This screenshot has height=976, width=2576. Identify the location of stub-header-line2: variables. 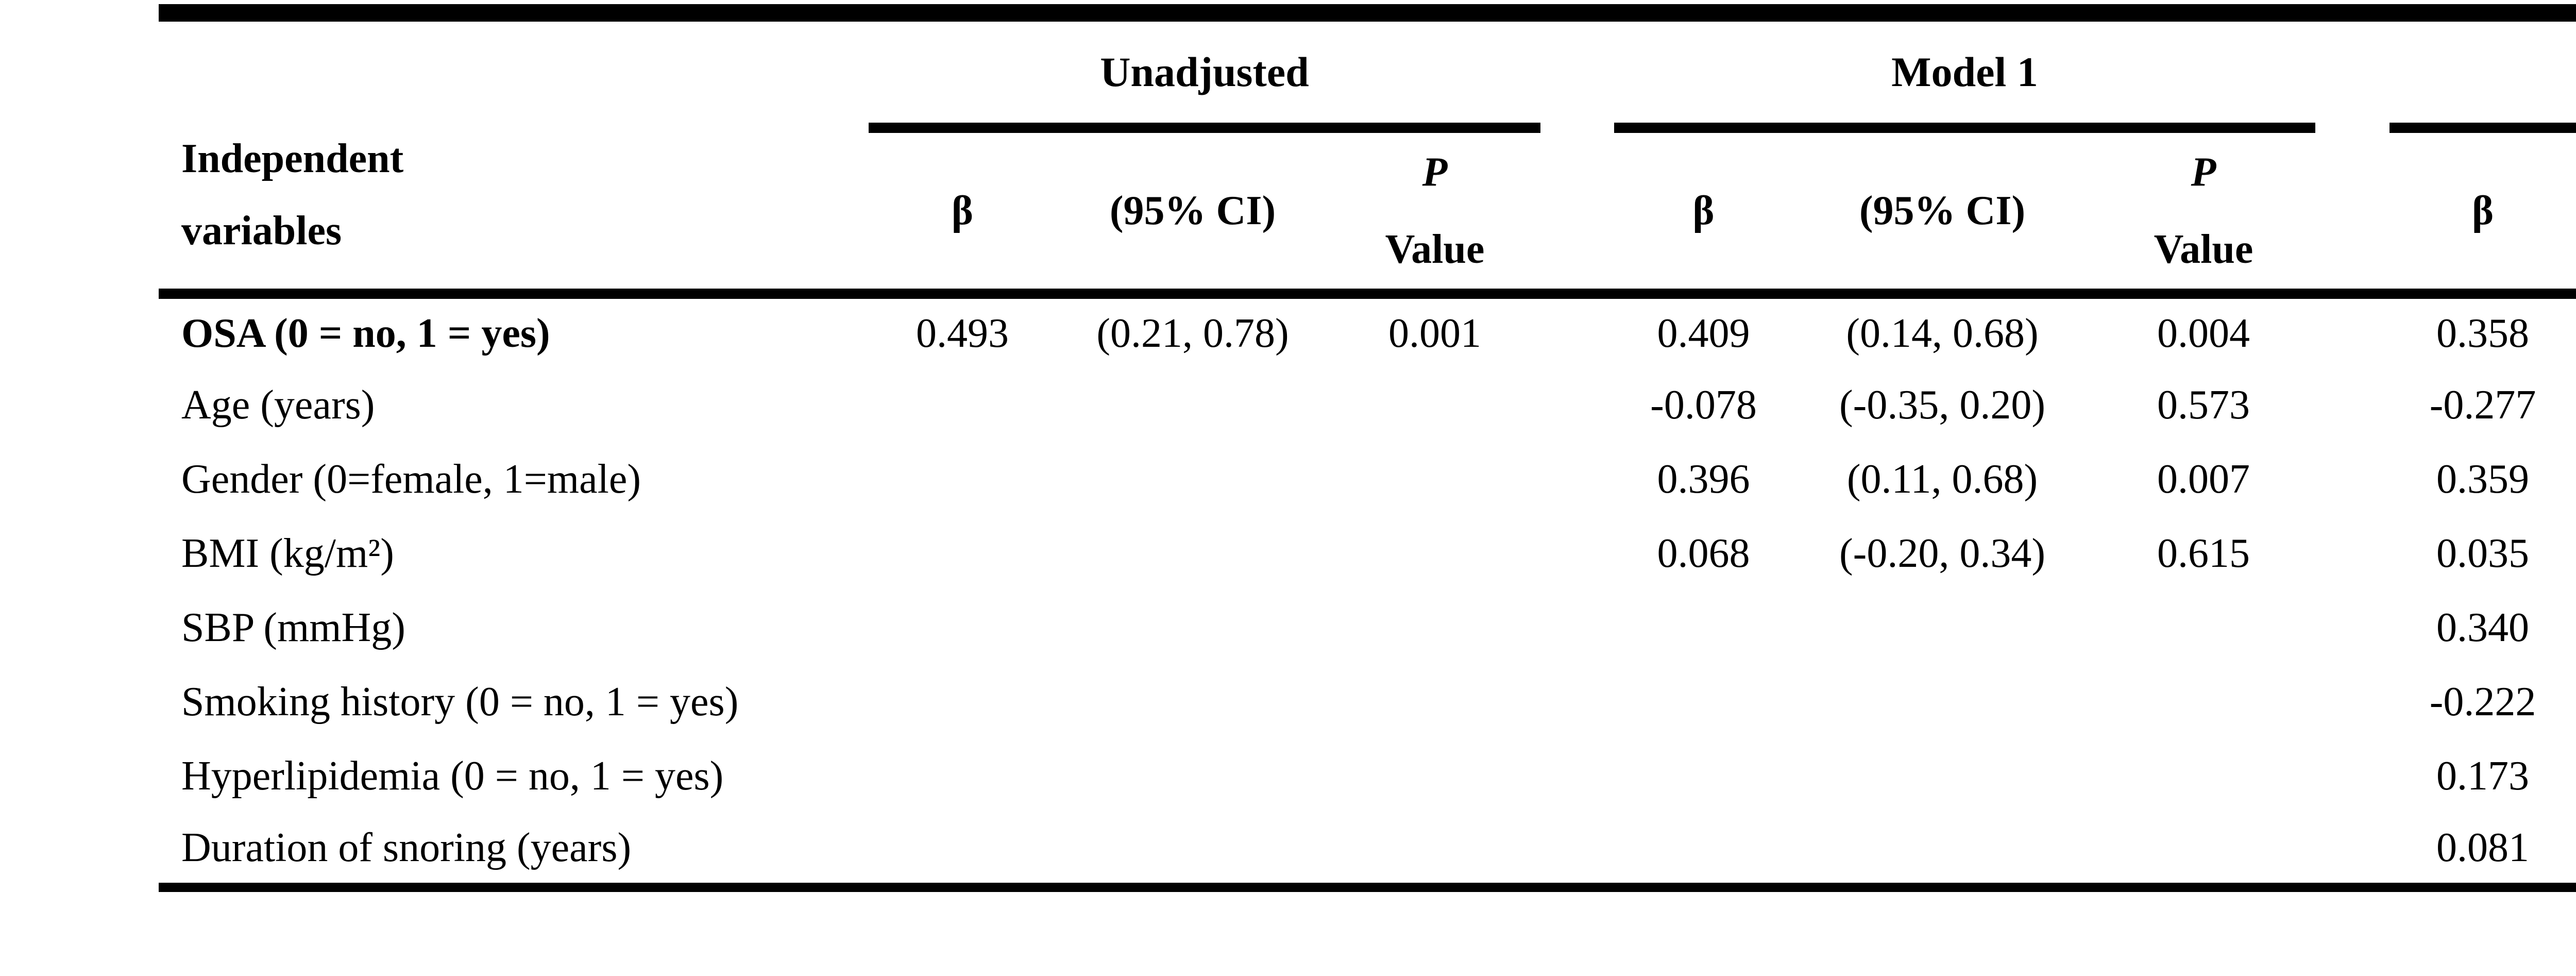
(261, 231).